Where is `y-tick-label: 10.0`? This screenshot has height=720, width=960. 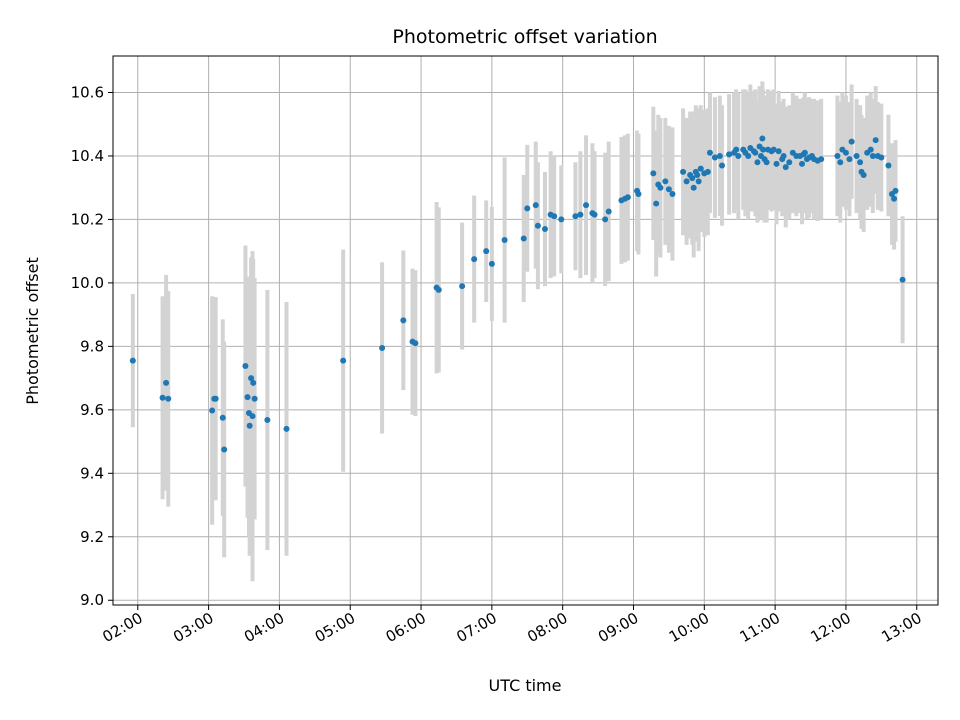 y-tick-label: 10.0 is located at coordinates (87, 283).